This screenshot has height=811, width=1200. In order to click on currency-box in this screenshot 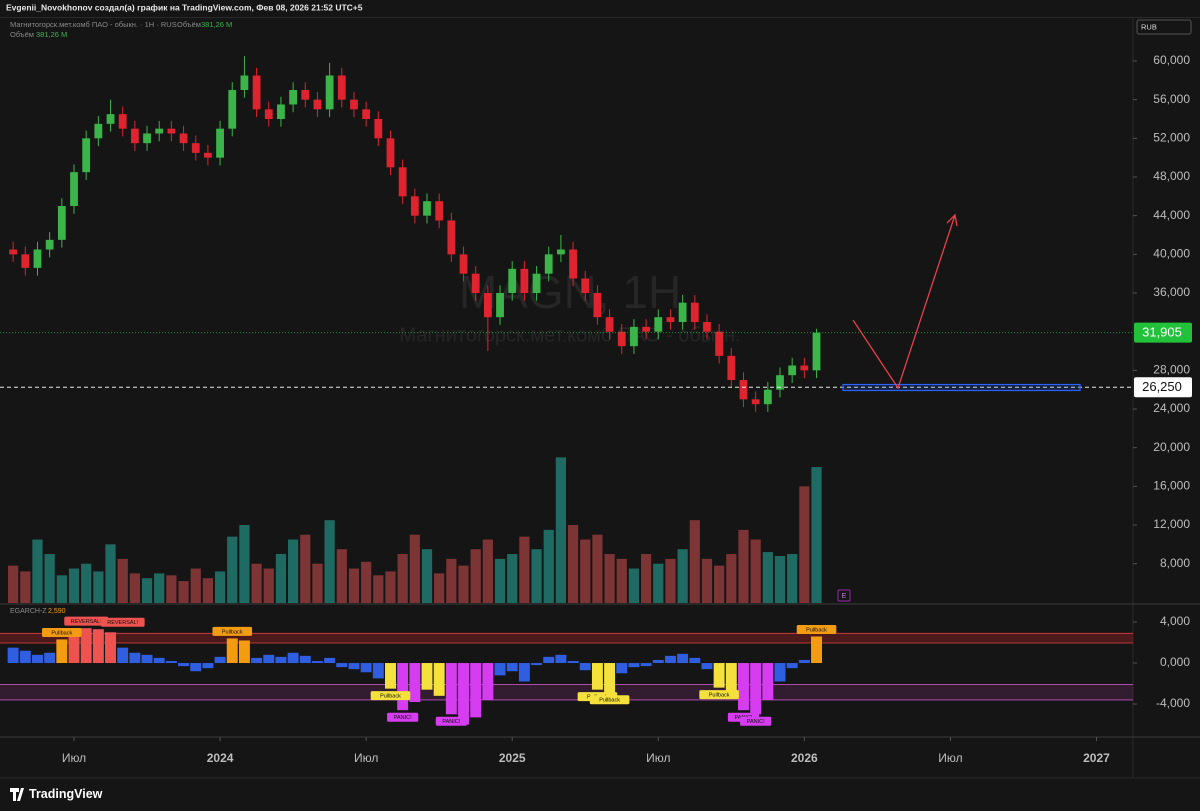, I will do `click(1164, 27)`.